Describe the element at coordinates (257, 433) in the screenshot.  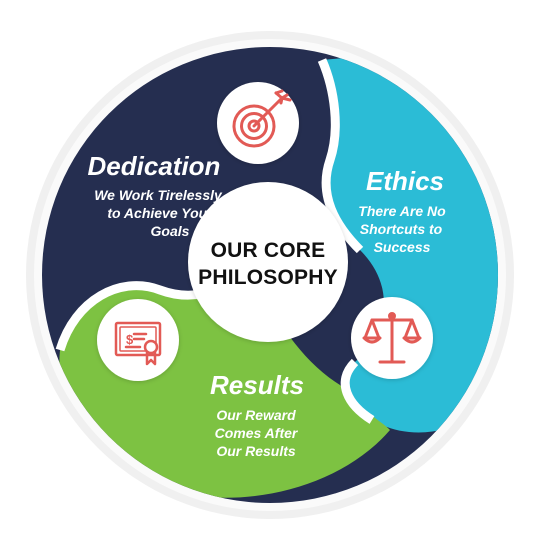
I see `results-line-2: Comes After` at that location.